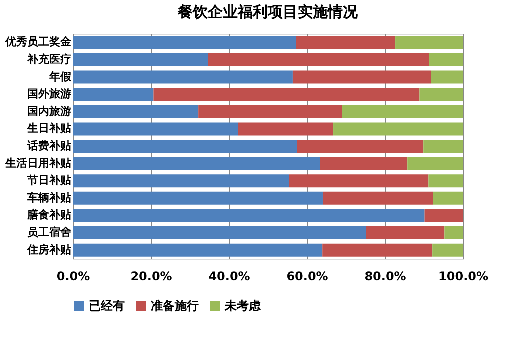  What do you see at coordinates (73, 277) in the screenshot?
I see `x-tick-label: 0.0%` at bounding box center [73, 277].